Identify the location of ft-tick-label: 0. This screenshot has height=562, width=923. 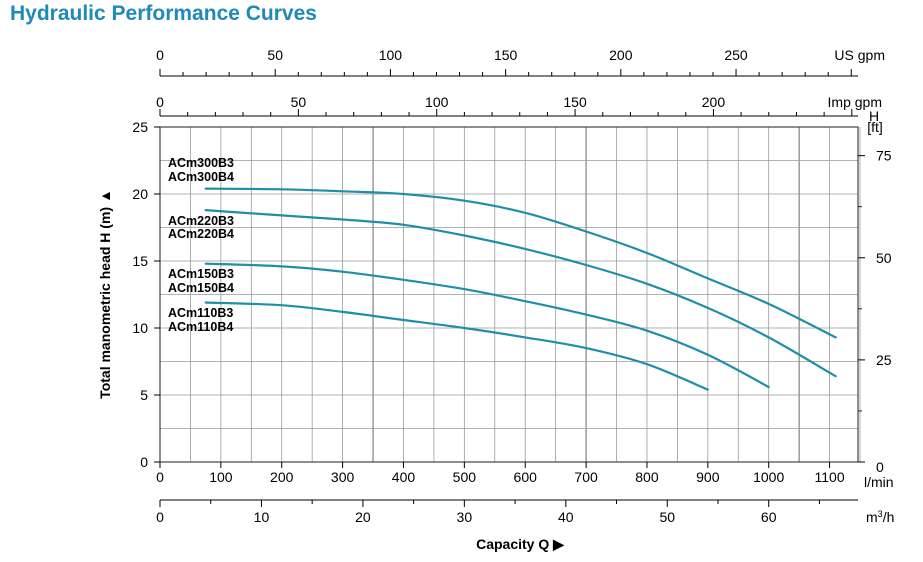
(880, 467).